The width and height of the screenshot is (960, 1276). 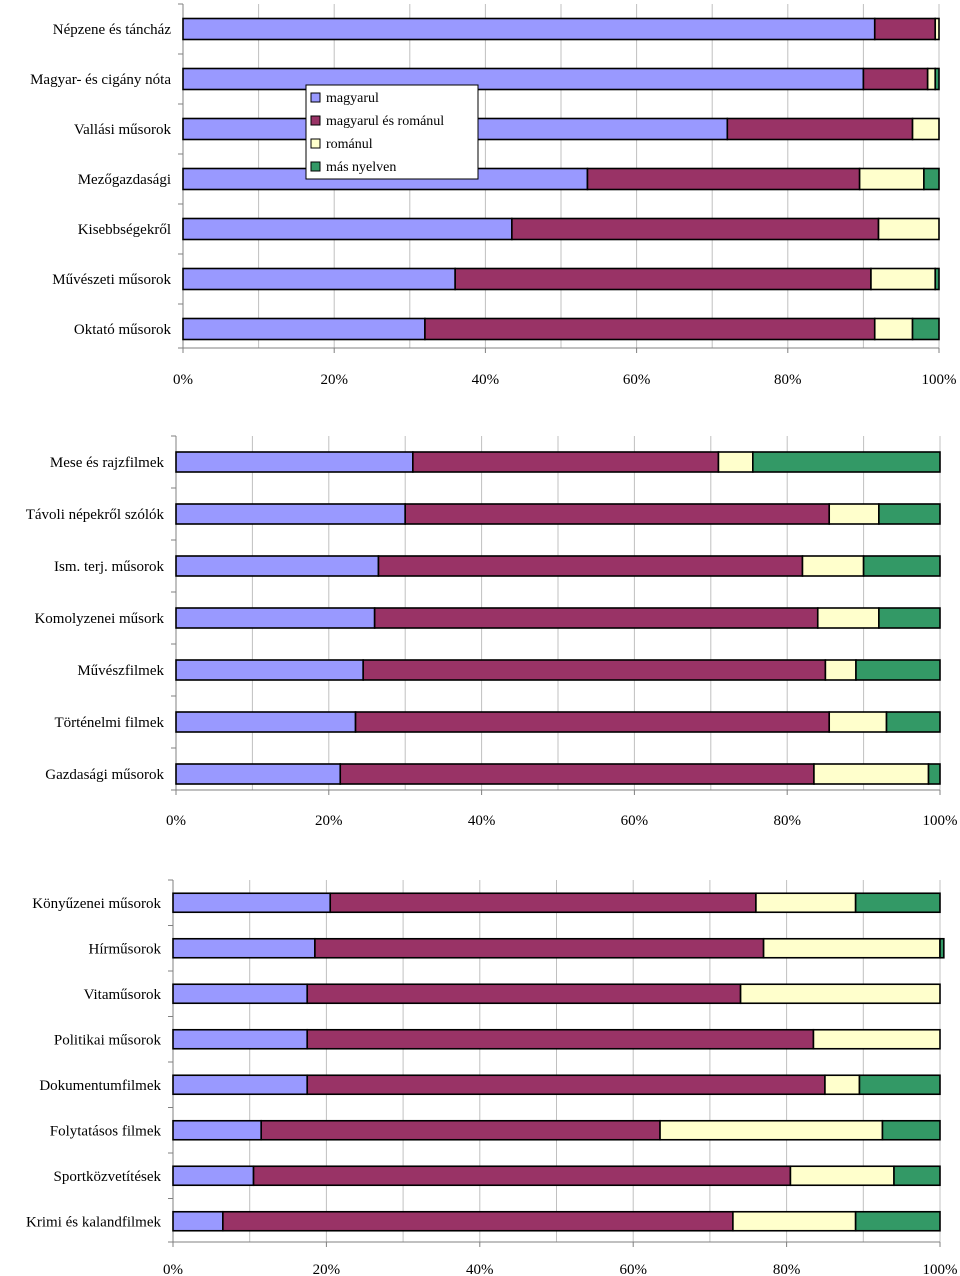 I want to click on legend-label: más nyelven, so click(x=361, y=167).